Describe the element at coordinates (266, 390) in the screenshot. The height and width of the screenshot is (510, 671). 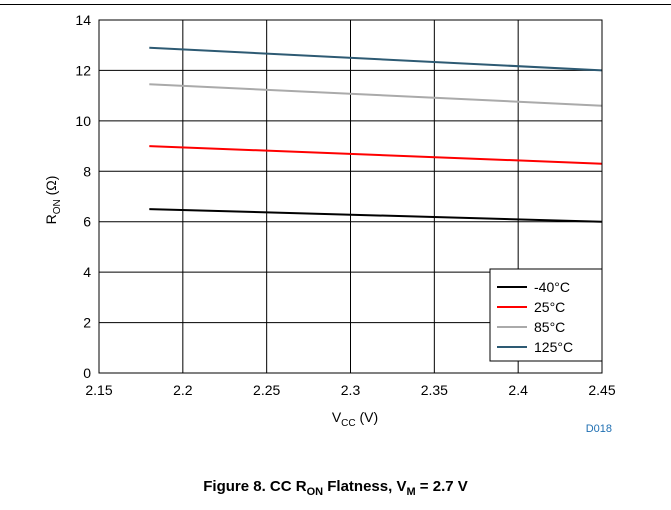
I see `x-tick-label: 2.25` at that location.